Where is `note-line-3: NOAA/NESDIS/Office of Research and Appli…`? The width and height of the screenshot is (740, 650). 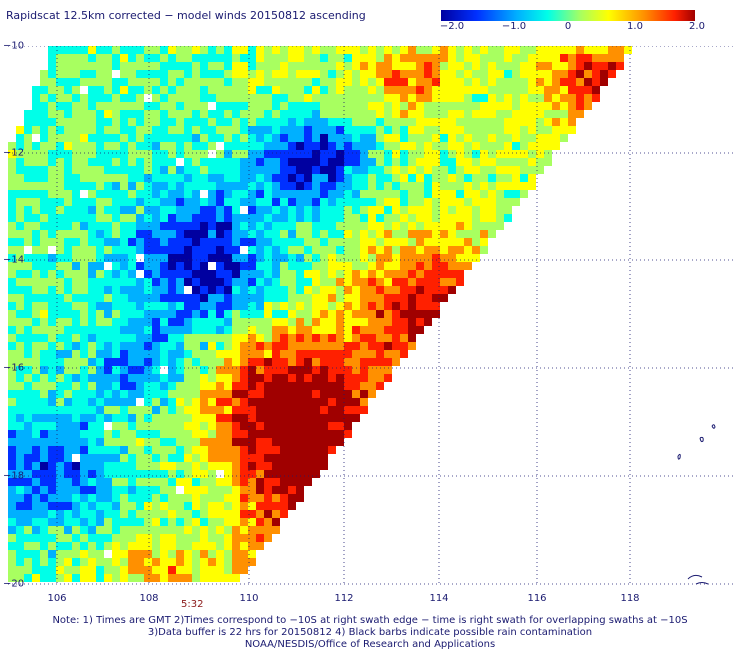 note-line-3: NOAA/NESDIS/Office of Research and Appli… is located at coordinates (370, 644).